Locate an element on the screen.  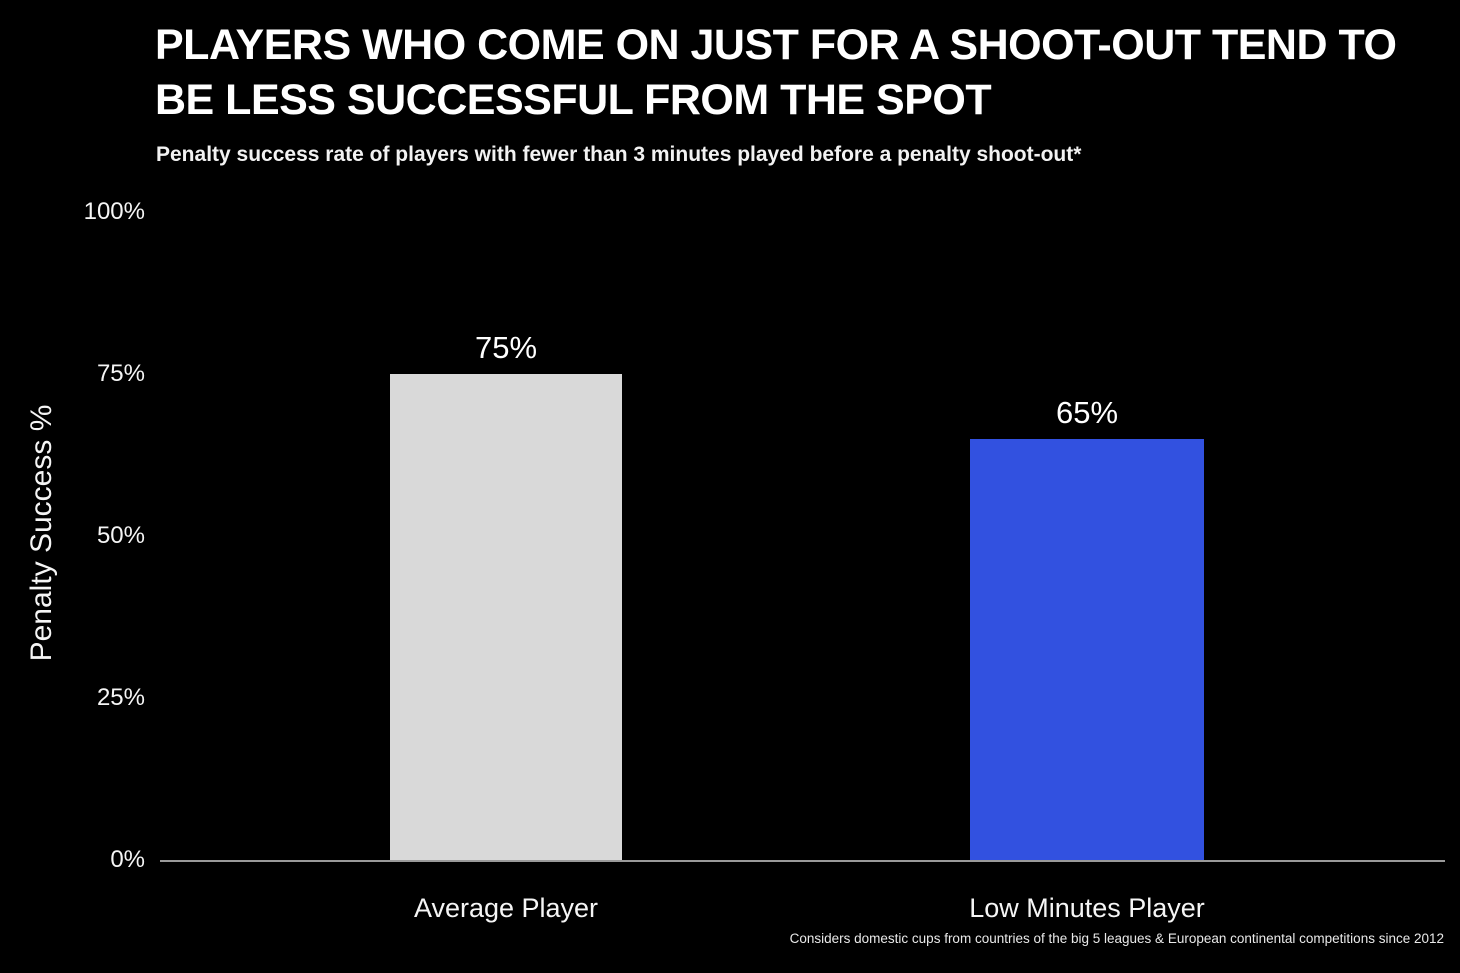
y-tick-label: 100% is located at coordinates (114, 211).